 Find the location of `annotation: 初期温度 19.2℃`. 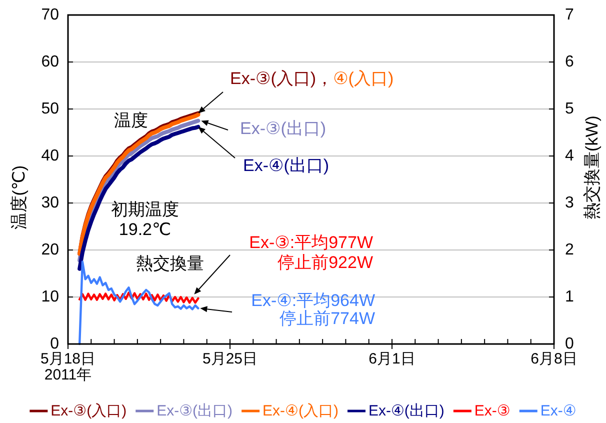

annotation: 初期温度 19.2℃ is located at coordinates (145, 219).